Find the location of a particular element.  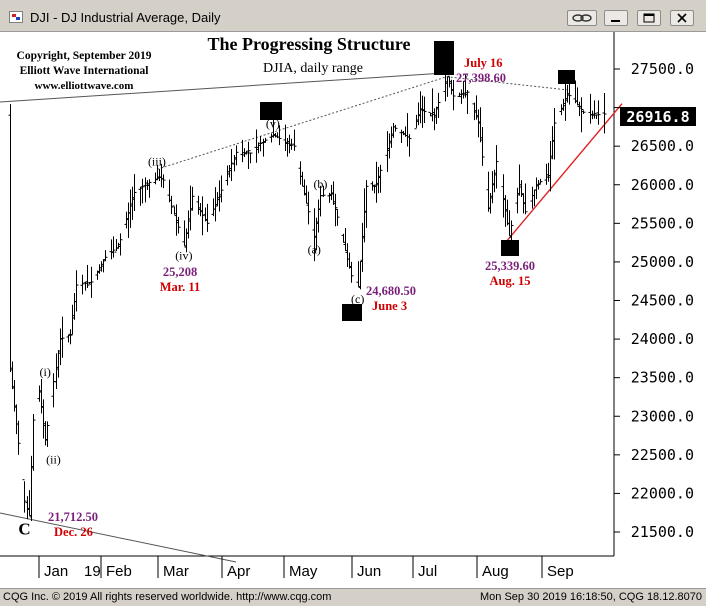

wave-label: (i) is located at coordinates (45, 372).